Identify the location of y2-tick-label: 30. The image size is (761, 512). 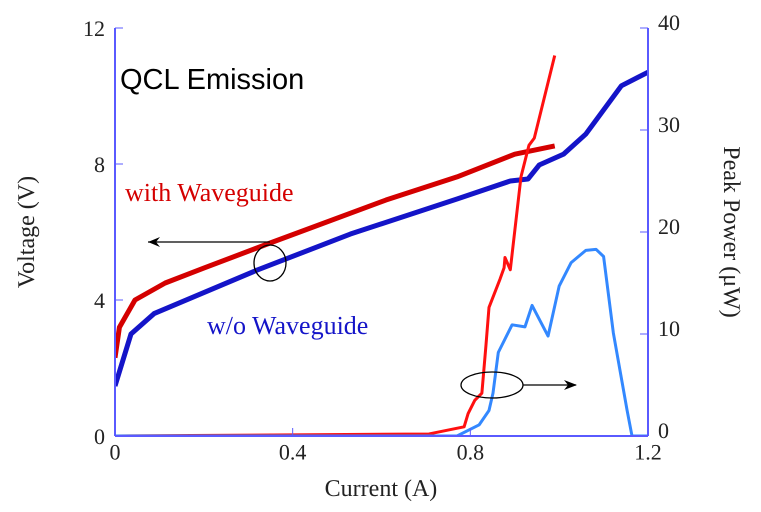
(669, 124).